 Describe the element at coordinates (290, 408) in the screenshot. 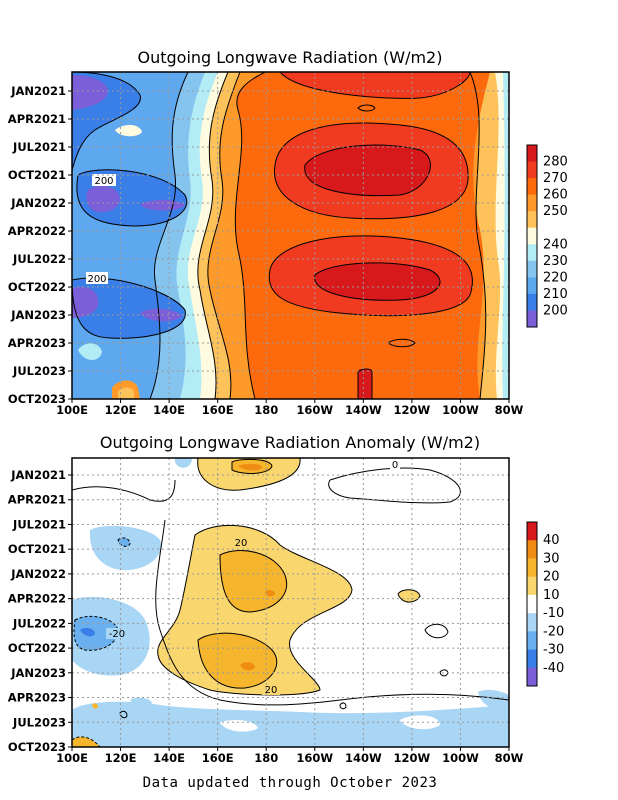

I see `chart1-x-axis: 100E 120E 140E 160E 180 160W 140W 120W 100W 80W` at that location.